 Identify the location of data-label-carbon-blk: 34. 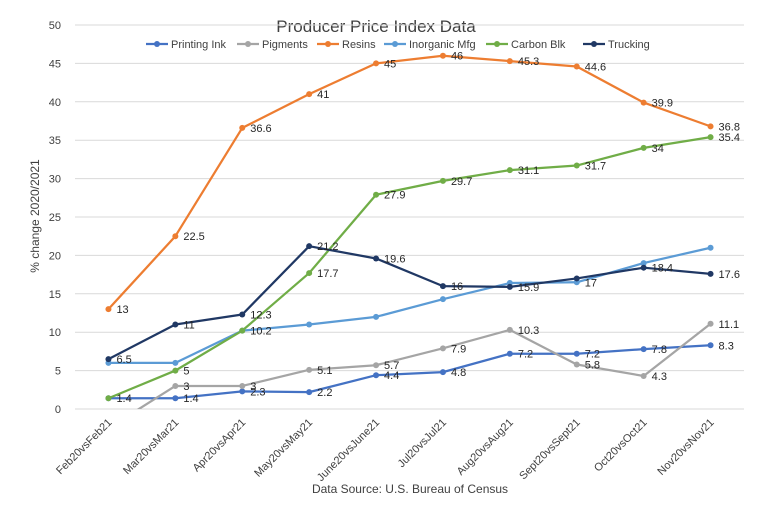
(658, 149).